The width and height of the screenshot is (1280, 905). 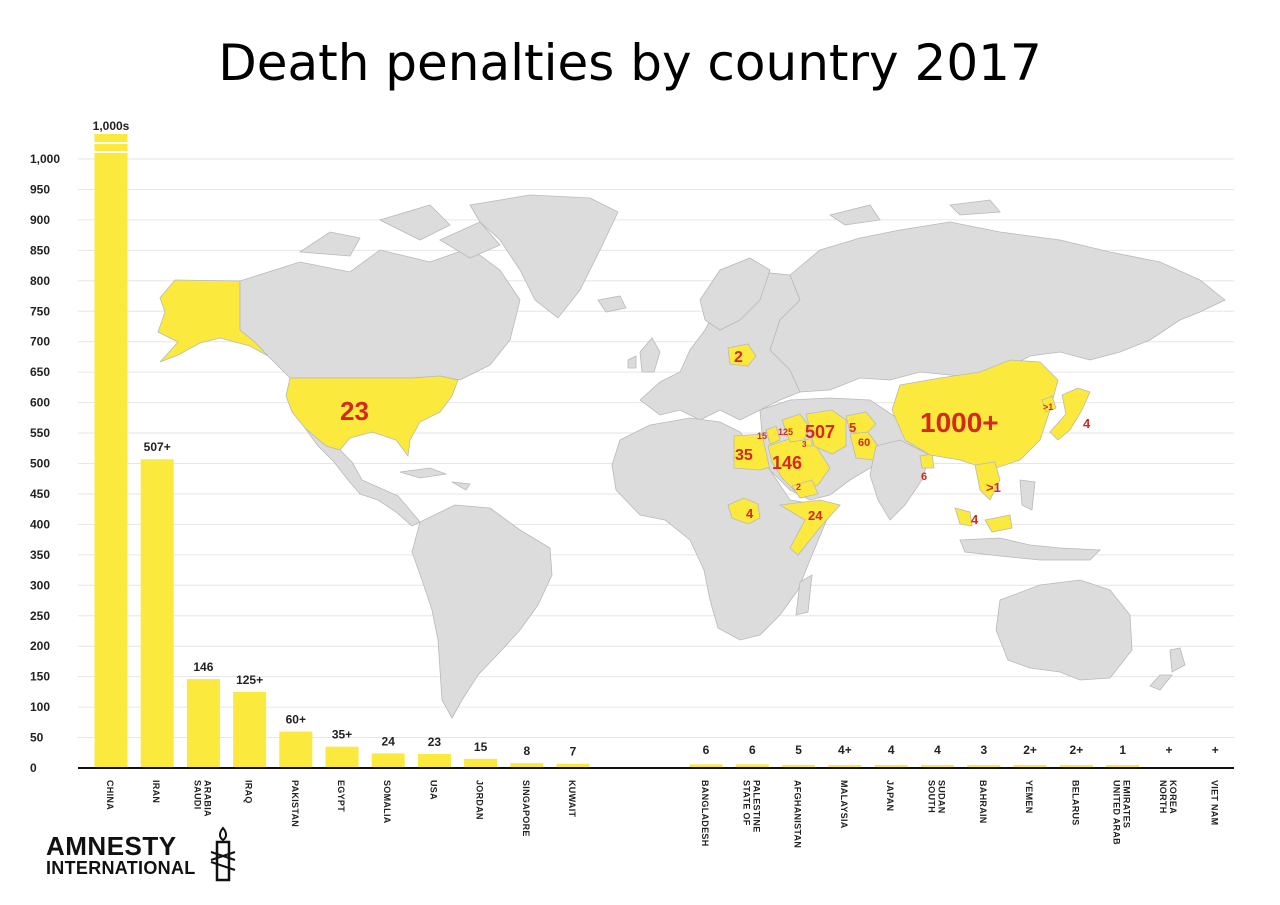 What do you see at coordinates (1173, 797) in the screenshot?
I see `category-label: KOREA` at bounding box center [1173, 797].